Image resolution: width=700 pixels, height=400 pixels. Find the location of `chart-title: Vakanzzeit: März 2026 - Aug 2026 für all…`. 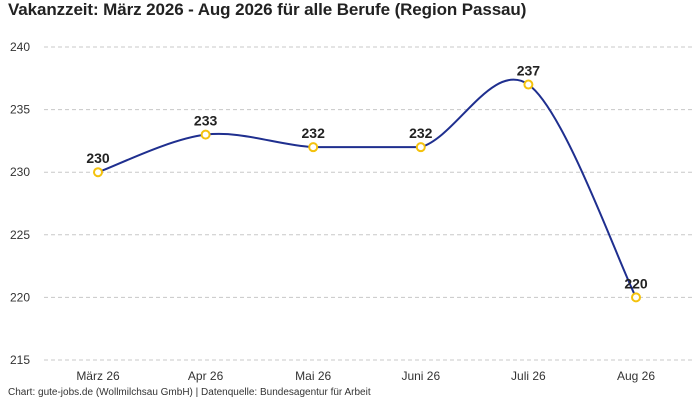

chart-title: Vakanzzeit: März 2026 - Aug 2026 für all… is located at coordinates (267, 9).